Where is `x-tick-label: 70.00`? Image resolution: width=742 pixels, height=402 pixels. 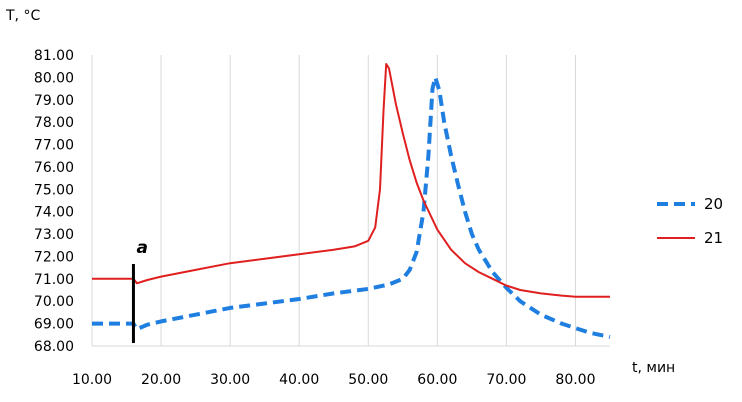
x-tick-label: 70.00 is located at coordinates (506, 380).